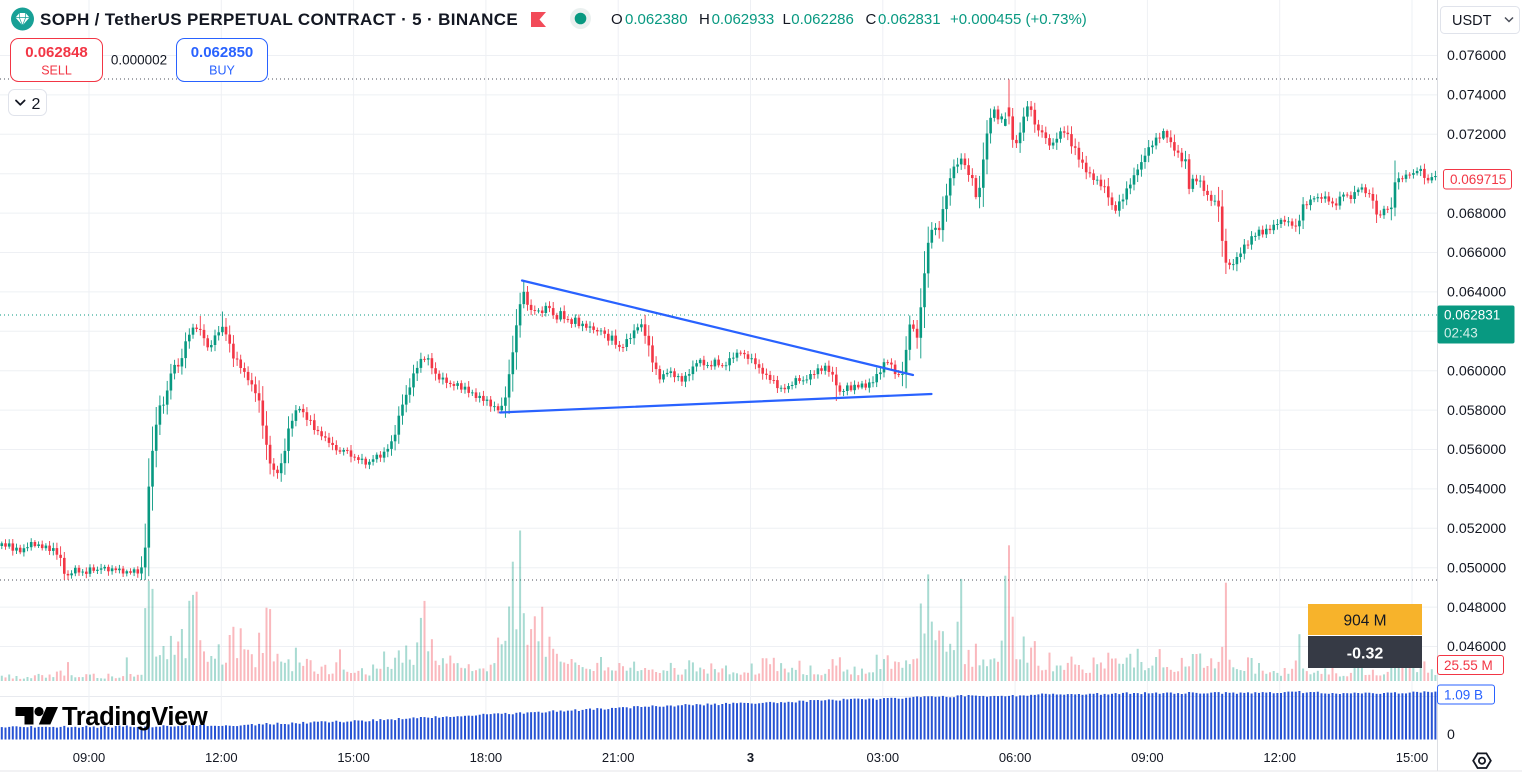 The height and width of the screenshot is (782, 1522). What do you see at coordinates (1018, 19) in the screenshot?
I see `svg-text: +0.000455 (+0.73%)` at bounding box center [1018, 19].